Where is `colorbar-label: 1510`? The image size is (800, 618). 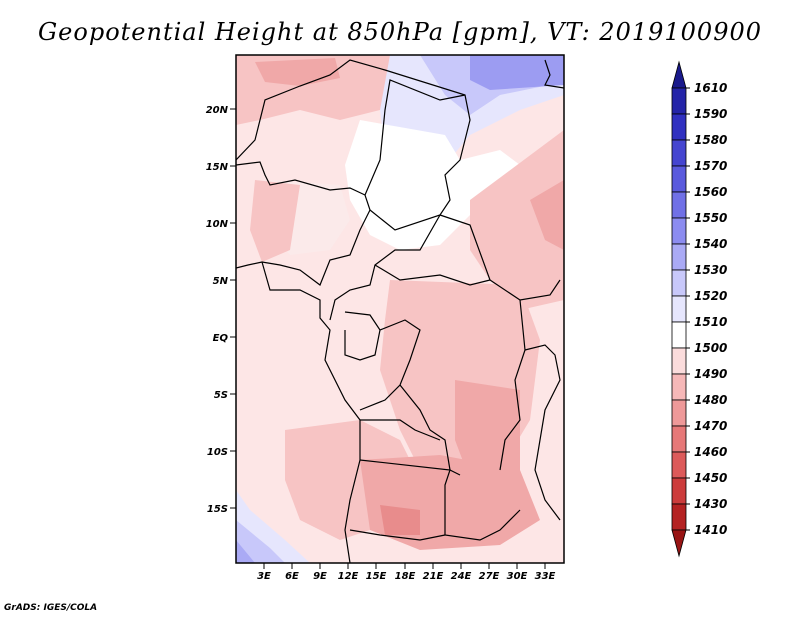 colorbar-label: 1510 is located at coordinates (710, 322).